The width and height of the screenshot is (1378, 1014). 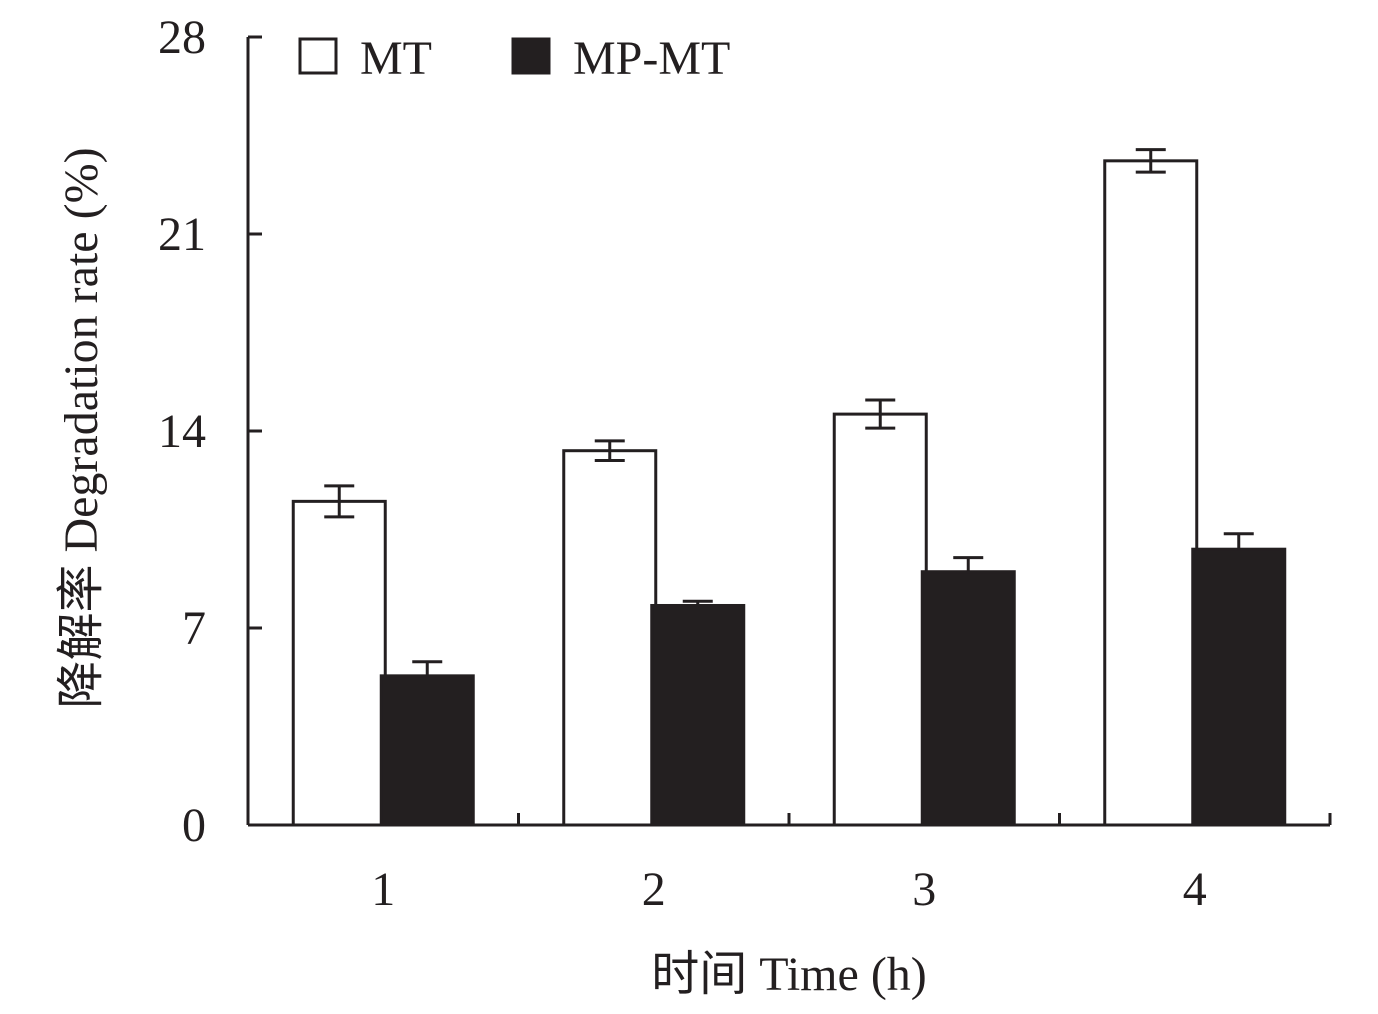 I want to click on y-axis-label: 降解率 Degradation rate (%), so click(x=81, y=427).